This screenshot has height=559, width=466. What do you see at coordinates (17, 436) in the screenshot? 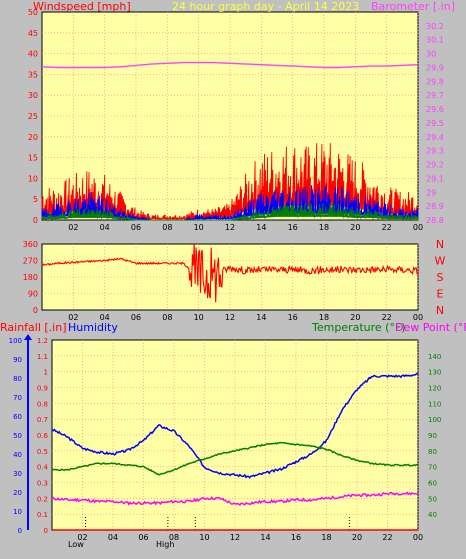
I see `humidity-tick-label: 50` at bounding box center [17, 436].